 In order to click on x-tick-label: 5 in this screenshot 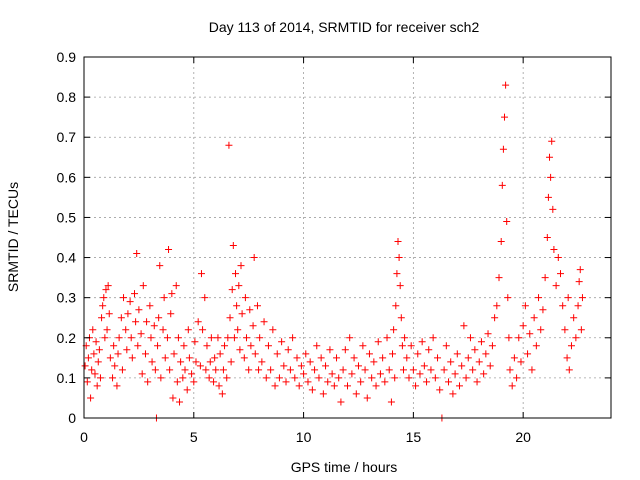, I will do `click(194, 437)`.